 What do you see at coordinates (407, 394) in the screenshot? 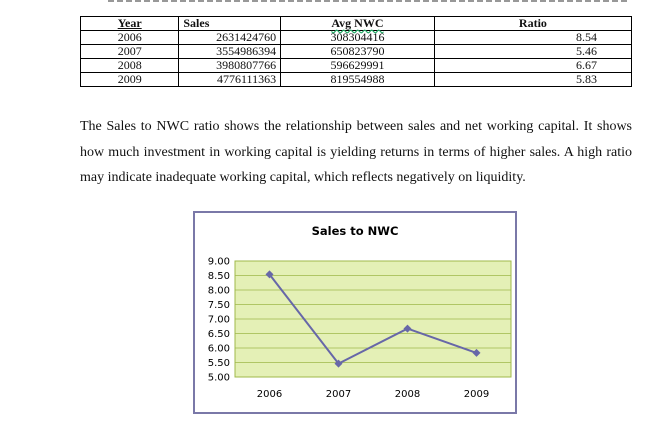
I see `x-tick-label: 2008` at bounding box center [407, 394].